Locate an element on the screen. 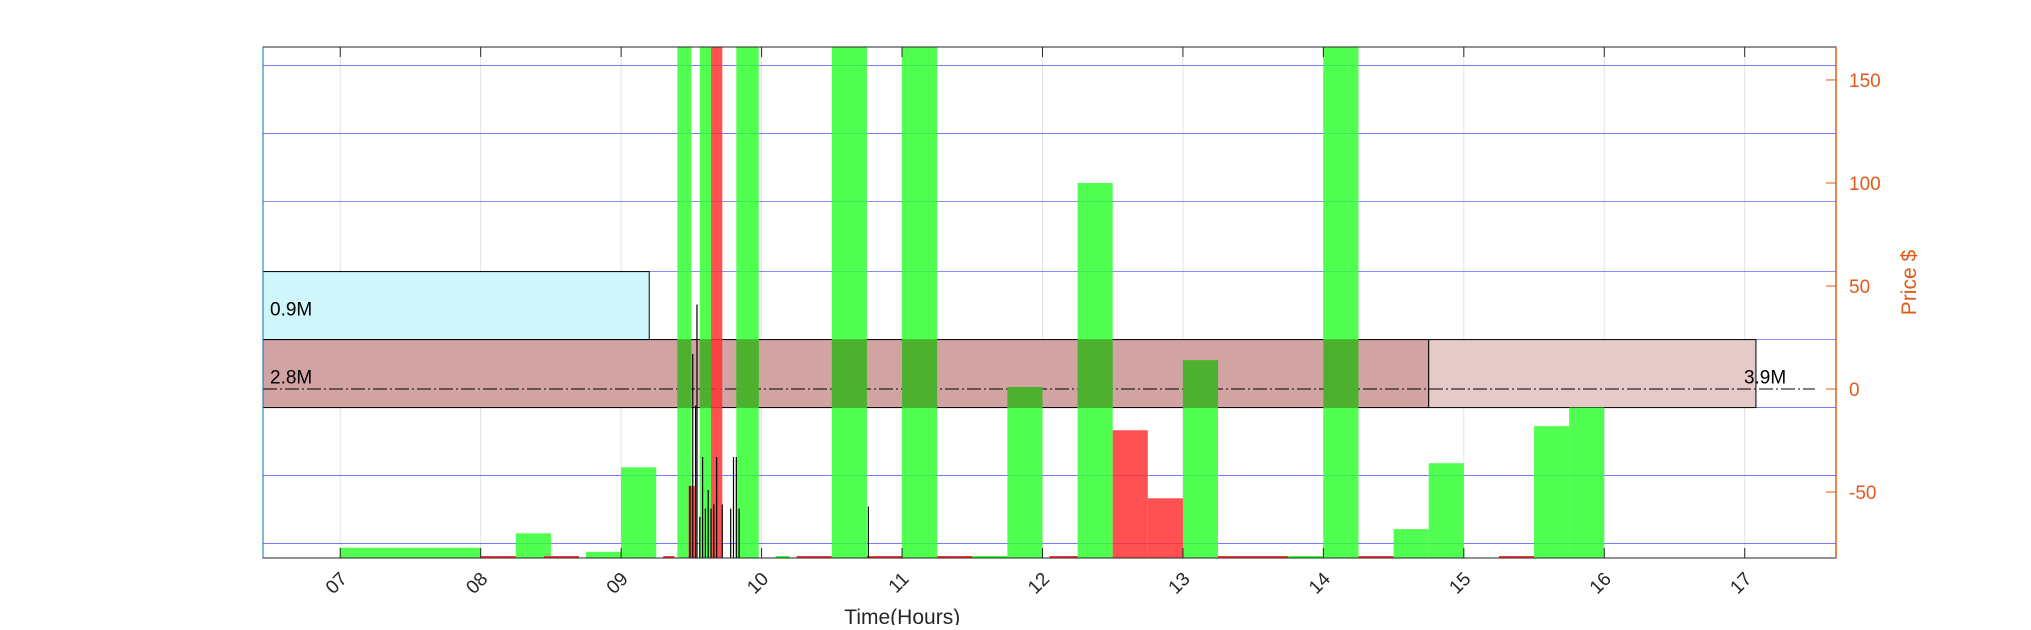  x-tick-label: 17 is located at coordinates (1741, 584).